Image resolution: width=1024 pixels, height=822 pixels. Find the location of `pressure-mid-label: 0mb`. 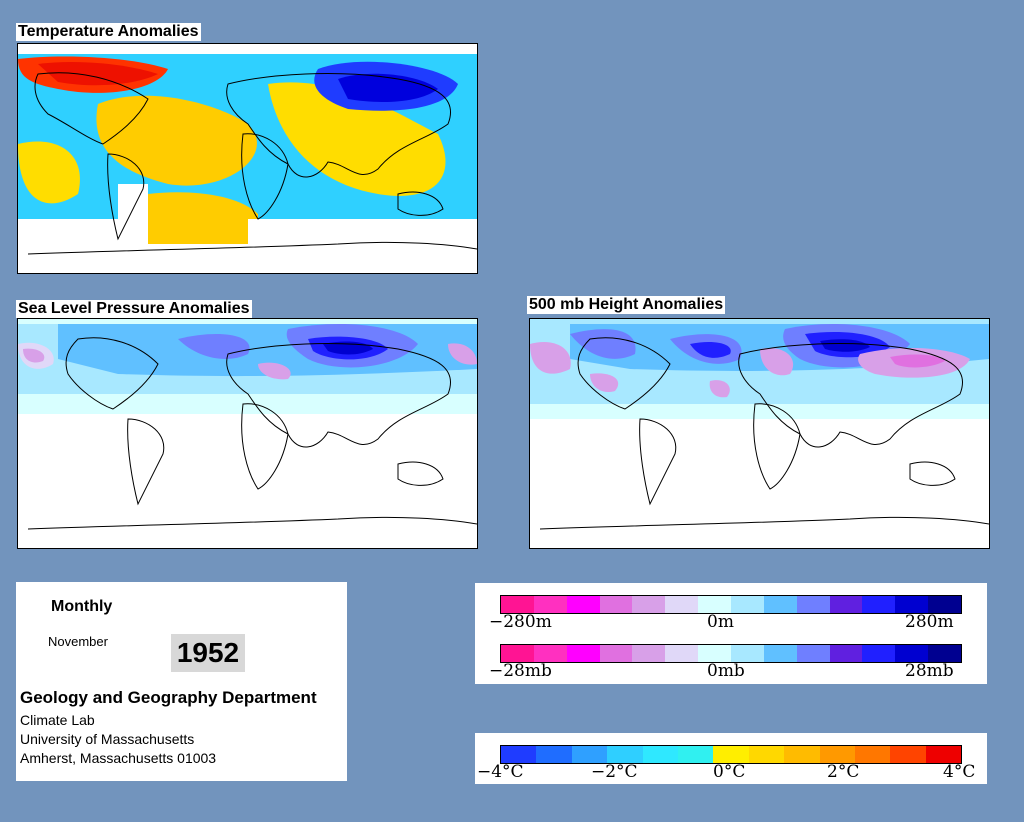

pressure-mid-label: 0mb is located at coordinates (726, 671).